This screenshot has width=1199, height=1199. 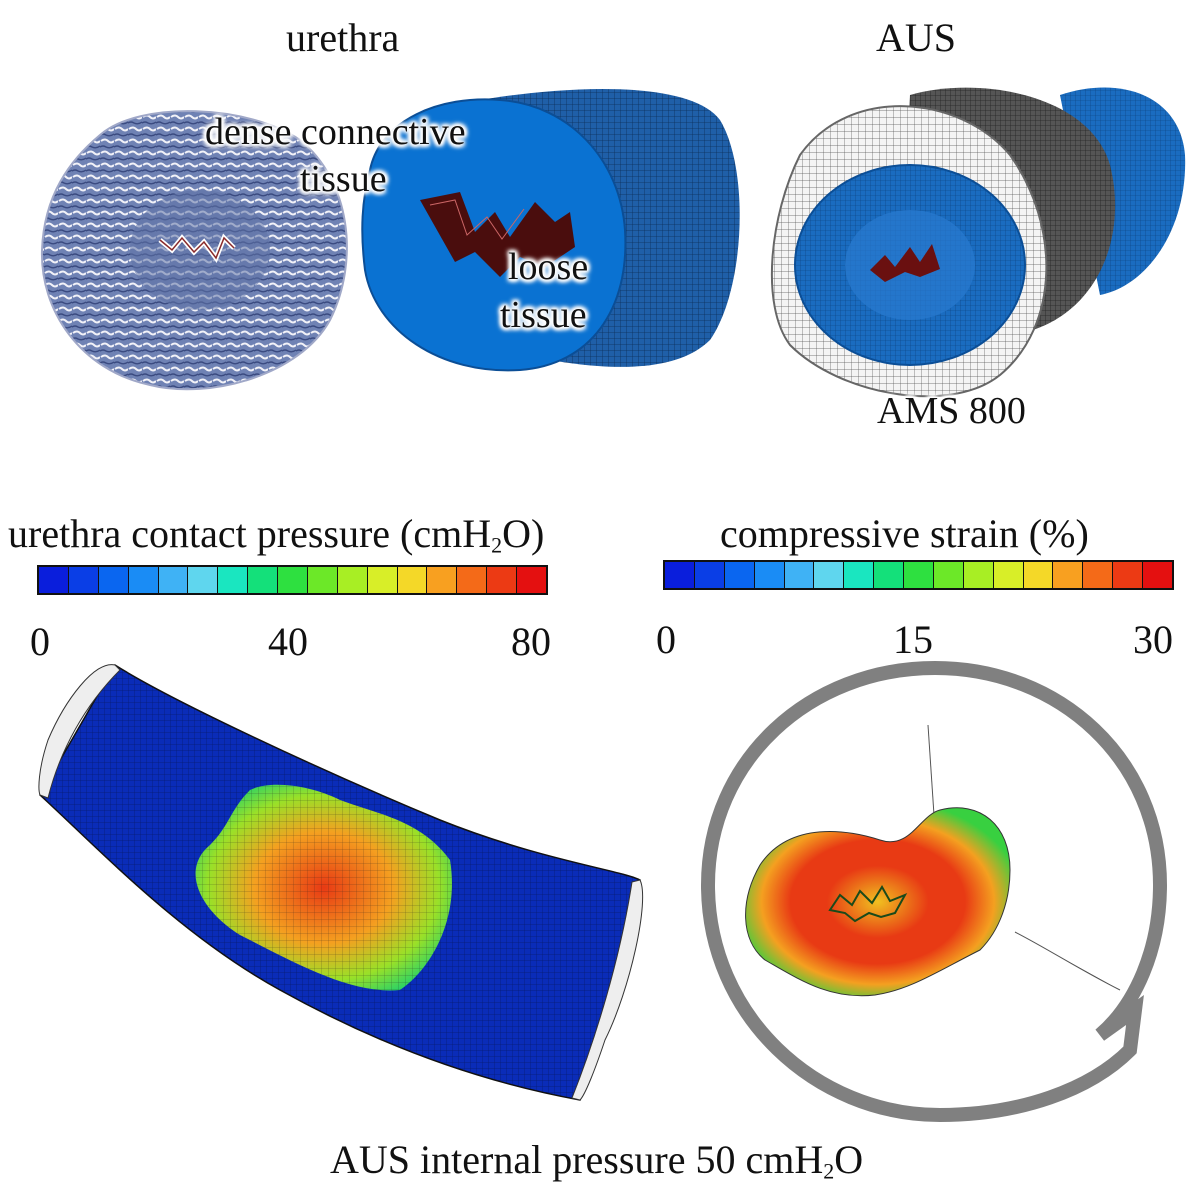 I want to click on pressure-legend-title: urethra contact pressure (cmH2O), so click(x=276, y=534).